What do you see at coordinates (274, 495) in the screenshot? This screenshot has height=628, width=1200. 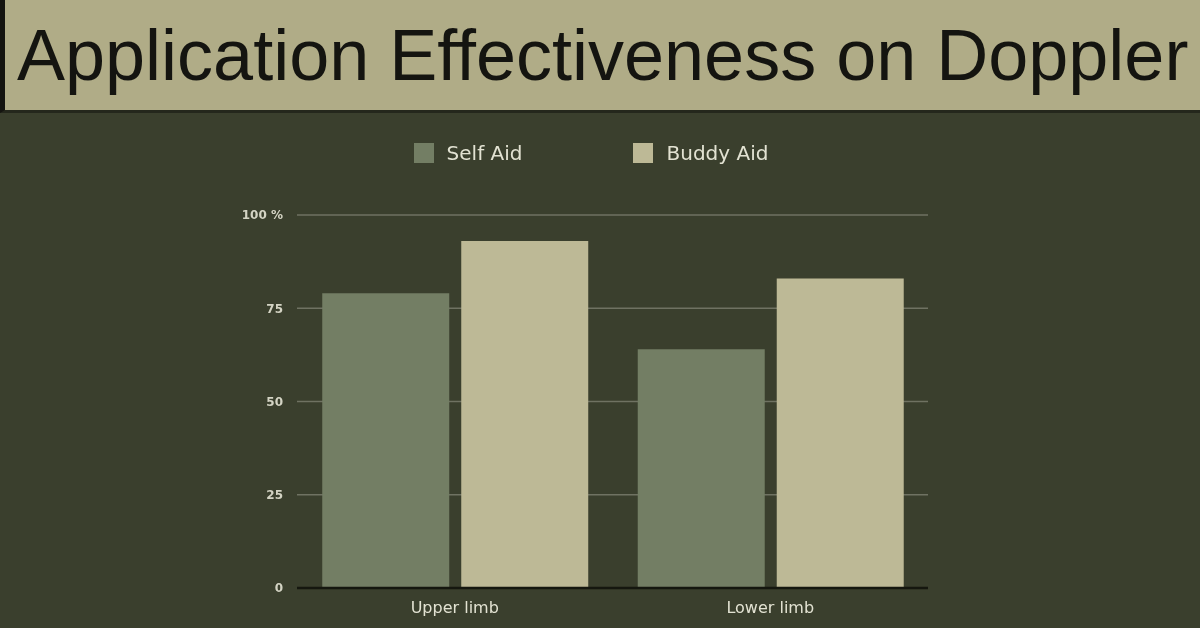 I see `y-tick-label: 25` at bounding box center [274, 495].